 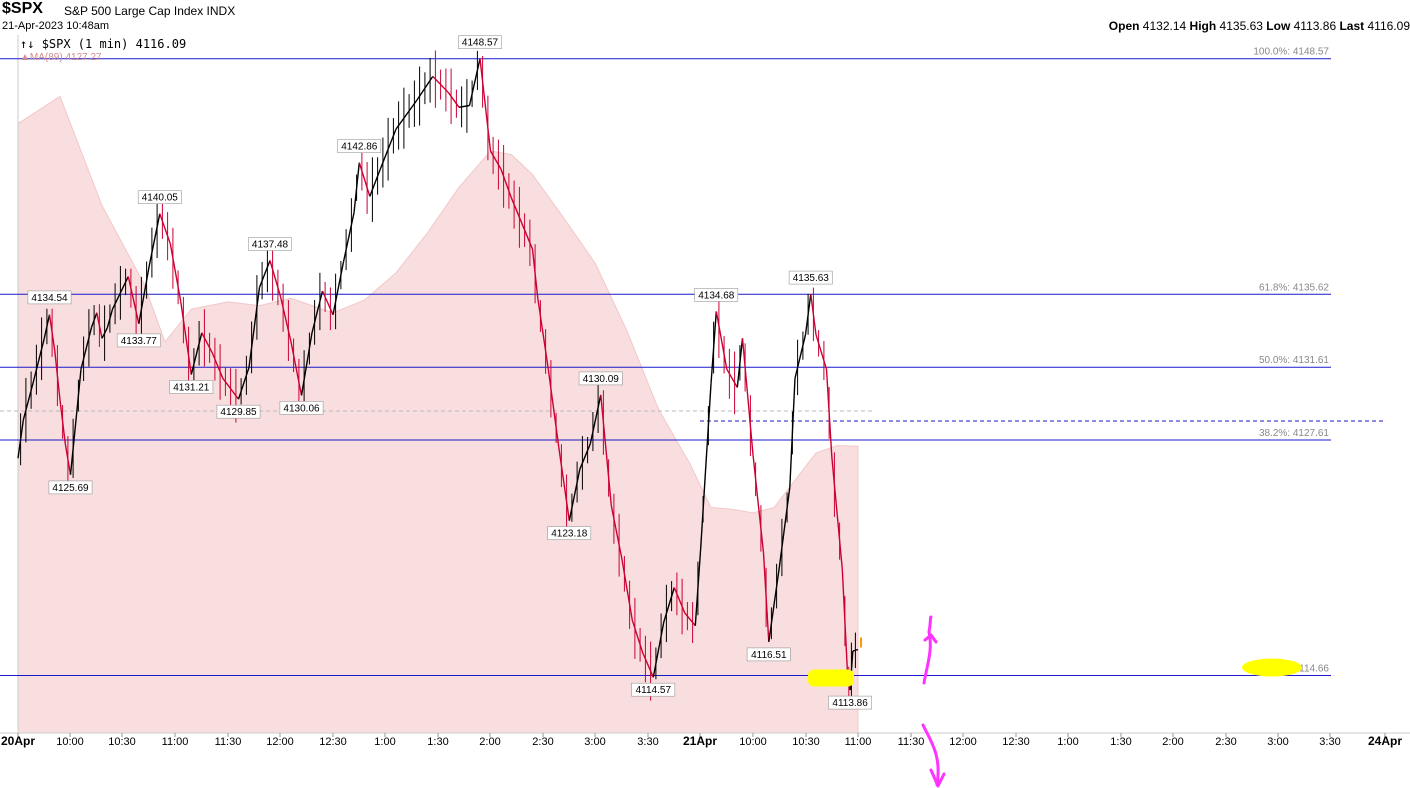 What do you see at coordinates (27, 44) in the screenshot?
I see `candle-icon: ↑↓` at bounding box center [27, 44].